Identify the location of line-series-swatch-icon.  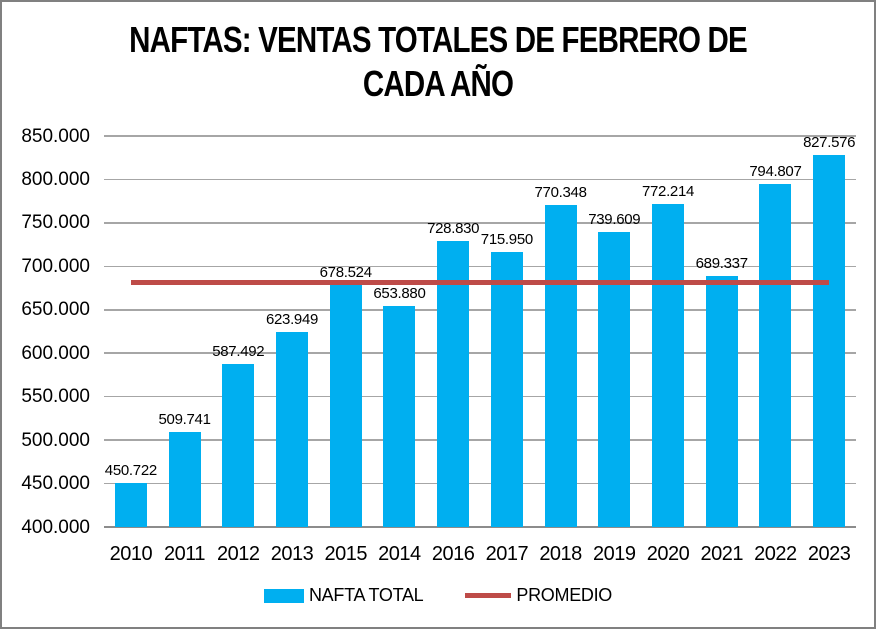
(488, 595).